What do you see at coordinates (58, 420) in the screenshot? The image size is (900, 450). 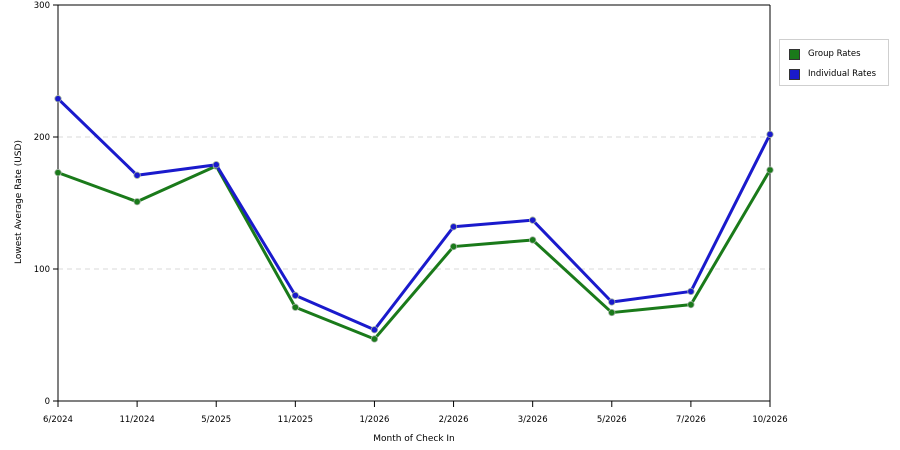 I see `x-tick-label: 6/2024` at bounding box center [58, 420].